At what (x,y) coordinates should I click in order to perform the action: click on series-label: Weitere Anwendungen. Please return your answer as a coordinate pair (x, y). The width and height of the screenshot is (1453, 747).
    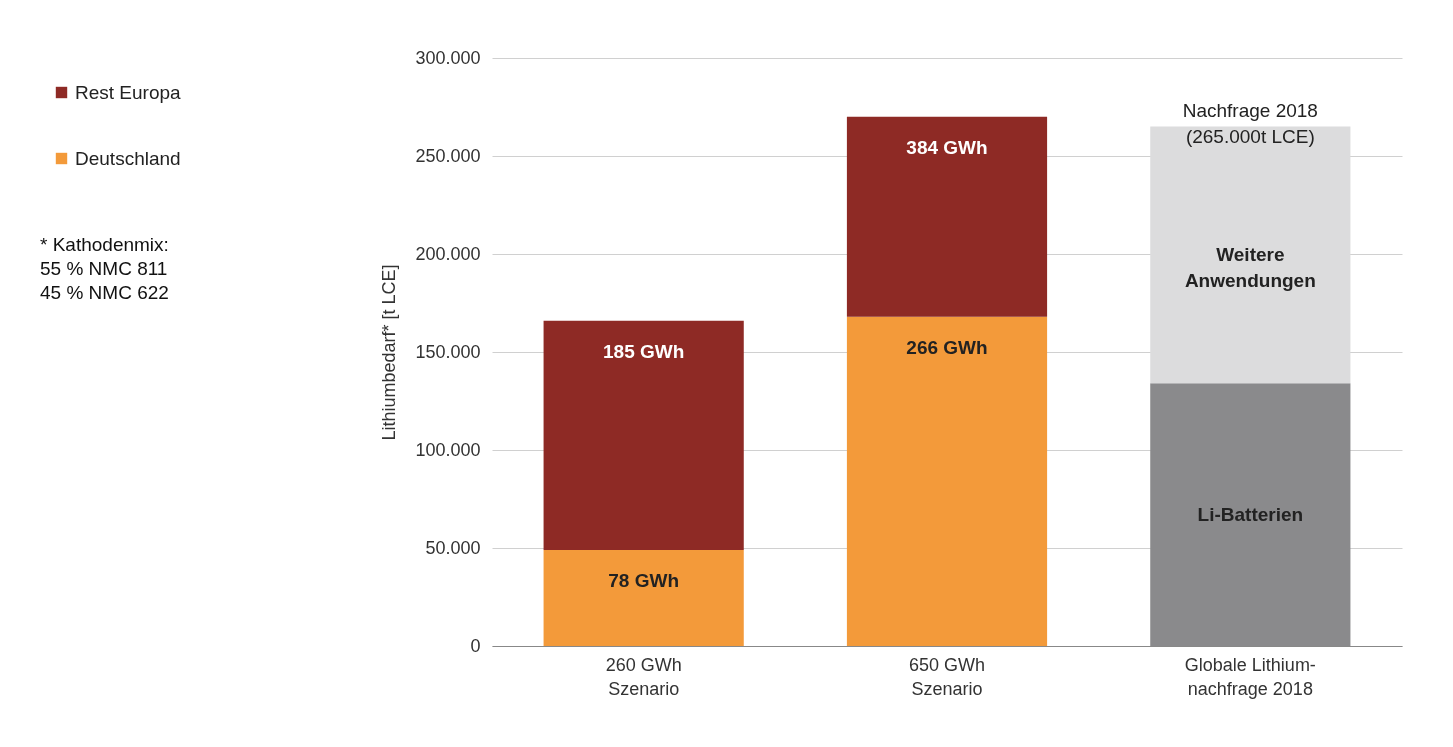
    Looking at the image, I should click on (1250, 267).